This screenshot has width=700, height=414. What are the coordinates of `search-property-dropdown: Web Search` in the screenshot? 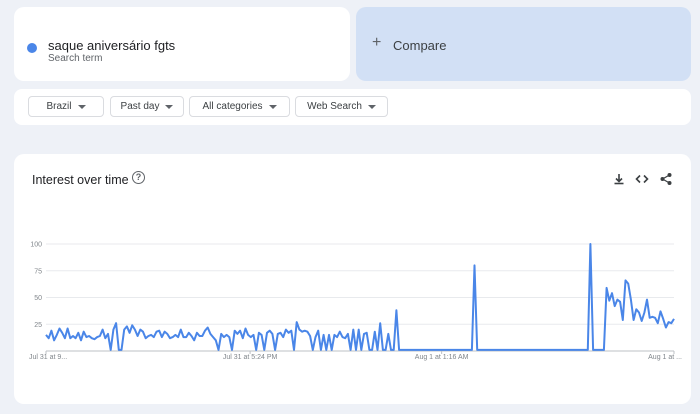 It's located at (341, 106).